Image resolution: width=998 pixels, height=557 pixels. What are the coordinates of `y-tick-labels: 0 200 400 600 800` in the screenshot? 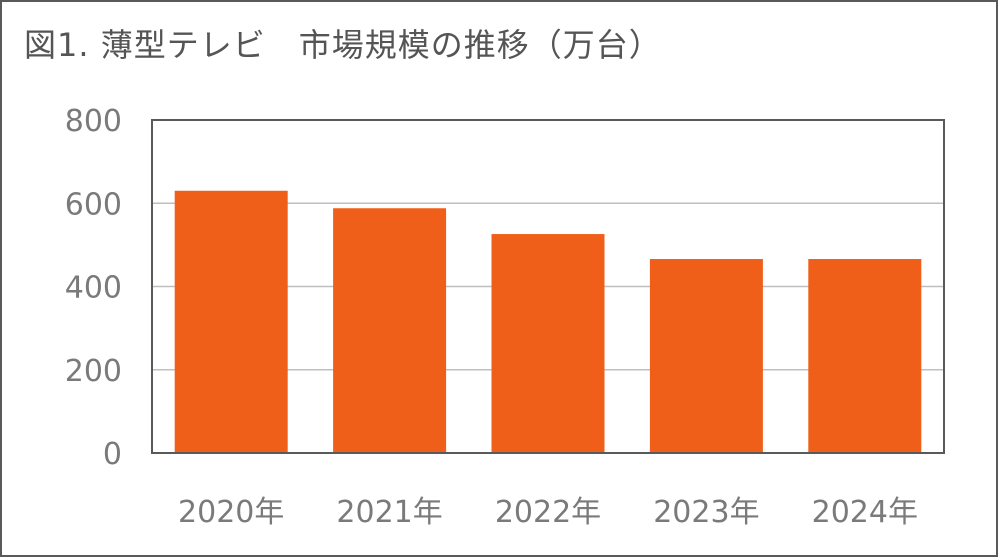 It's located at (93, 288).